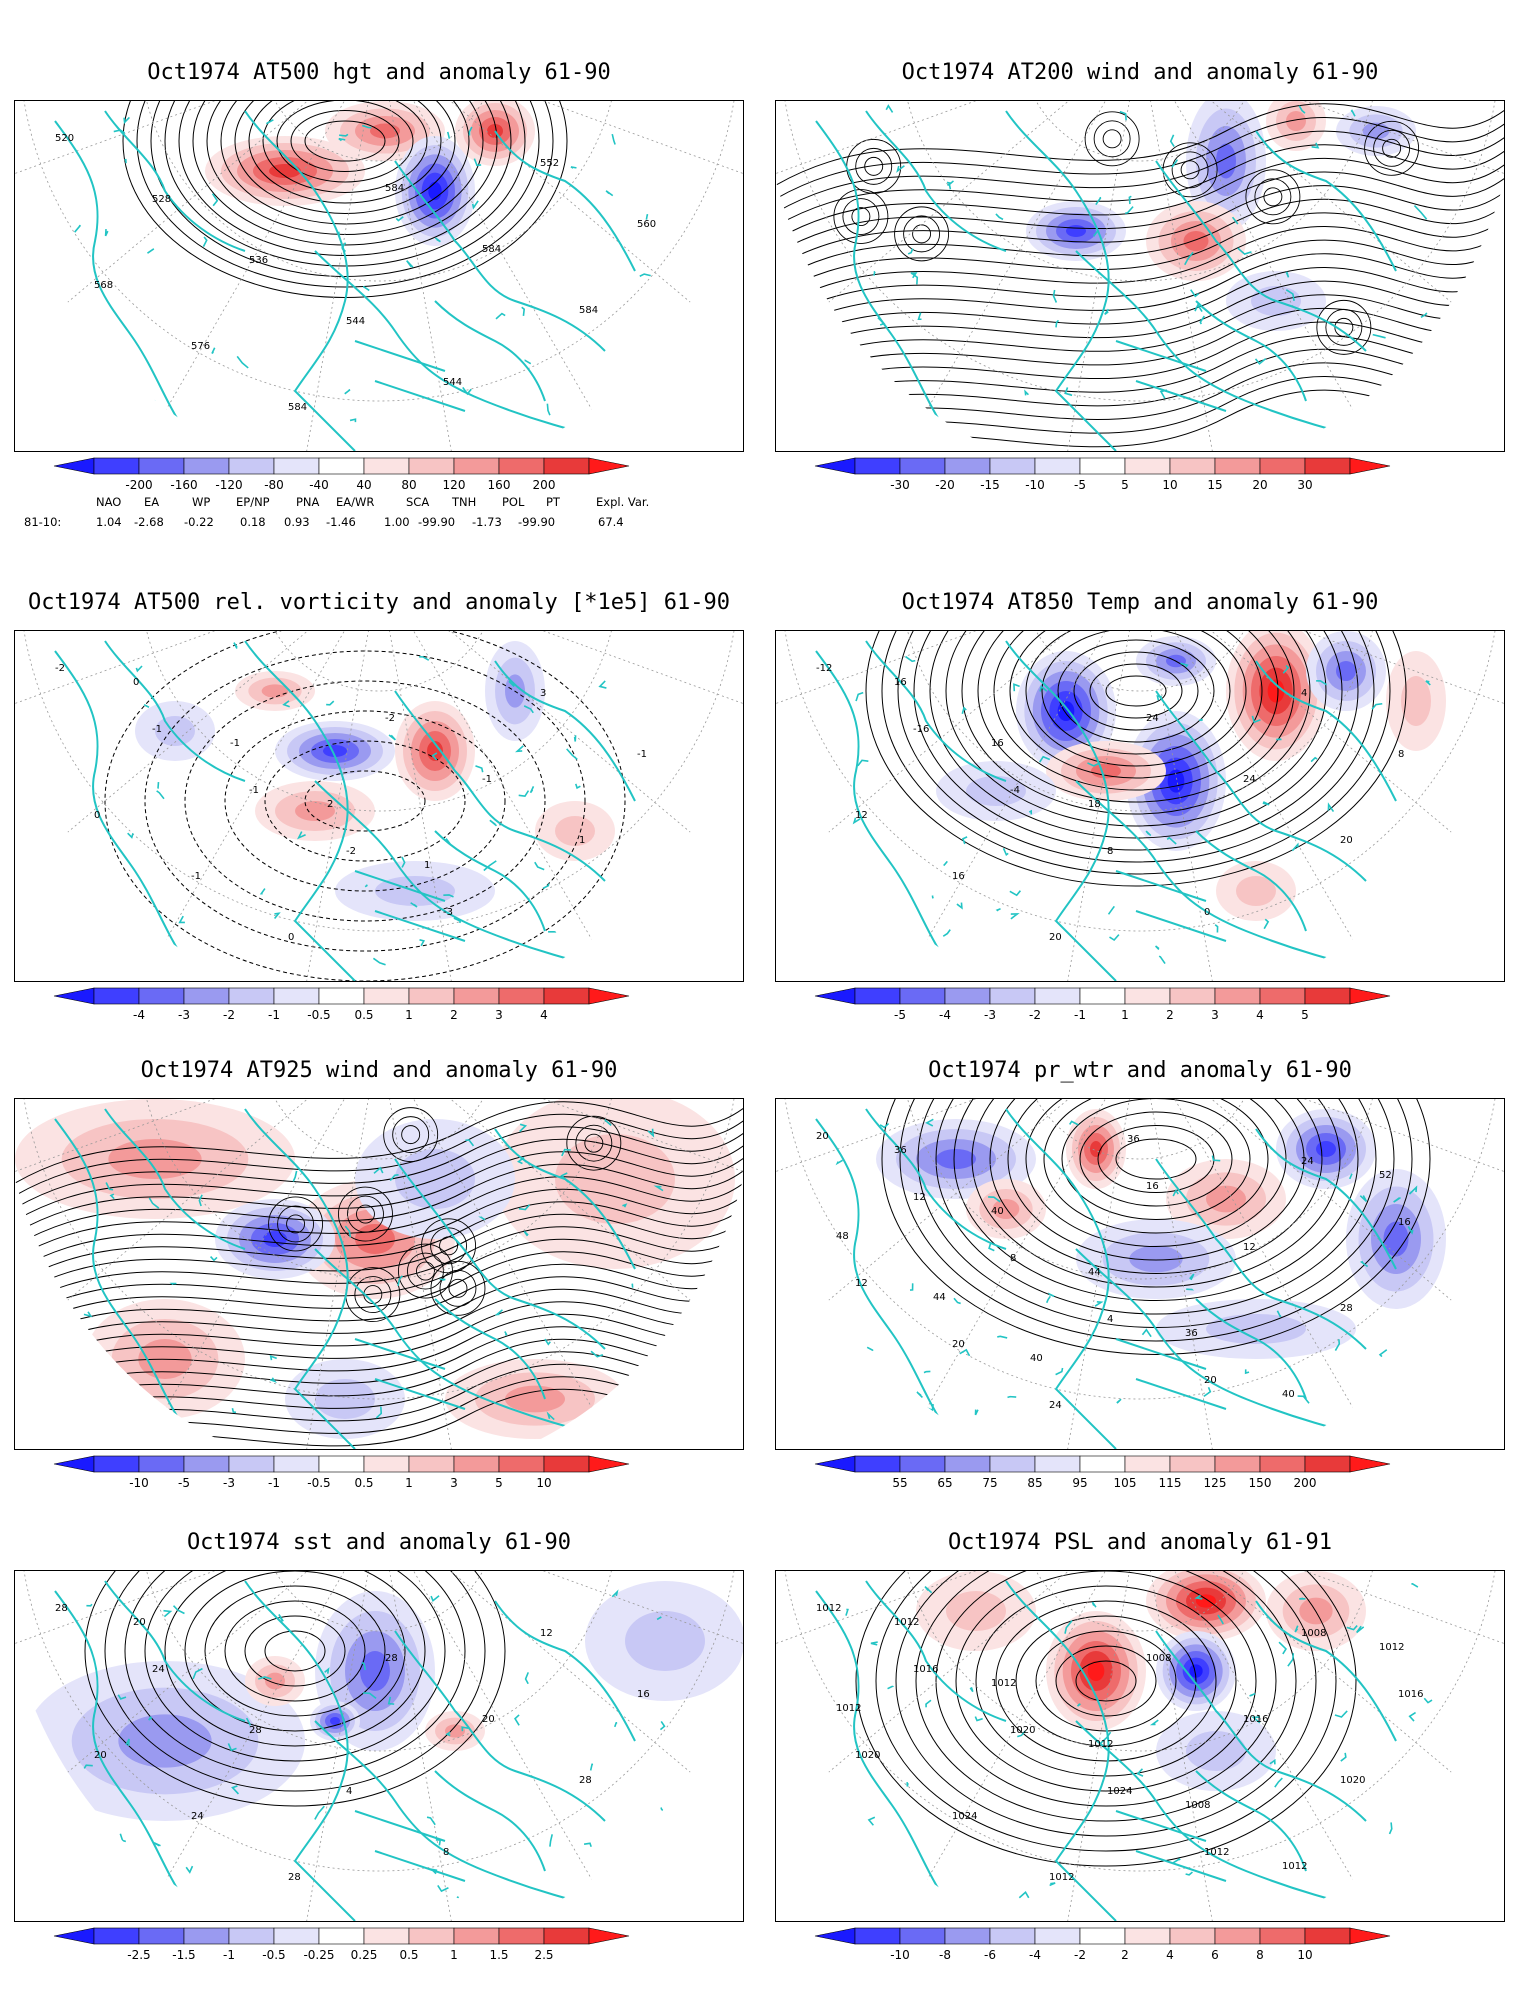 The width and height of the screenshot is (1520, 2000). I want to click on contour-label: -16, so click(921, 729).